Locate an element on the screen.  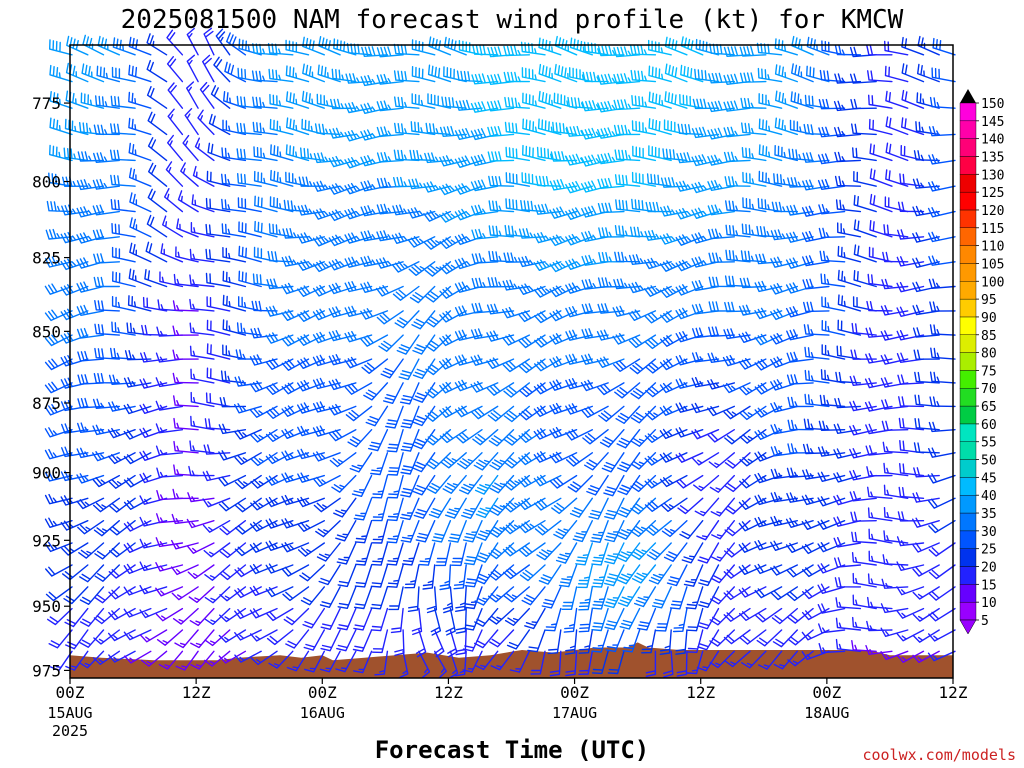
colorbar-label: 75 is located at coordinates (989, 371).